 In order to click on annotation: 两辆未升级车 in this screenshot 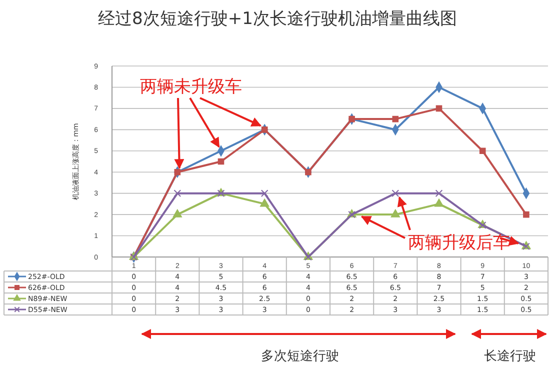, I will do `click(191, 87)`.